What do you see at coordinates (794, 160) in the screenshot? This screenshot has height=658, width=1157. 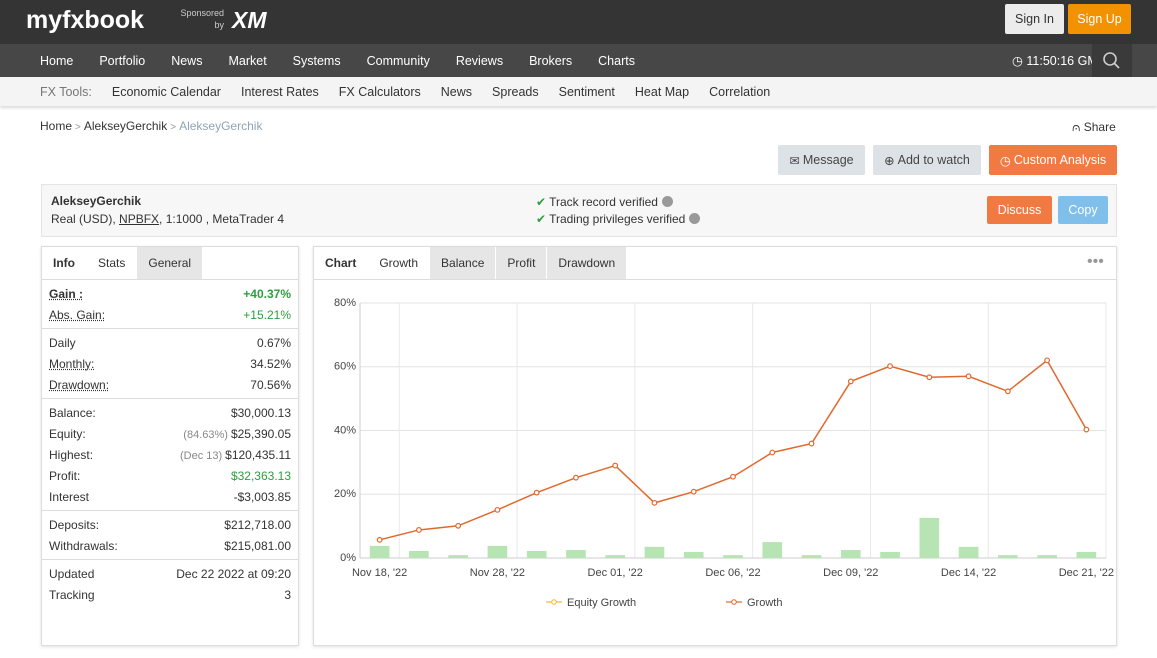 I see `action-icon: ✉` at bounding box center [794, 160].